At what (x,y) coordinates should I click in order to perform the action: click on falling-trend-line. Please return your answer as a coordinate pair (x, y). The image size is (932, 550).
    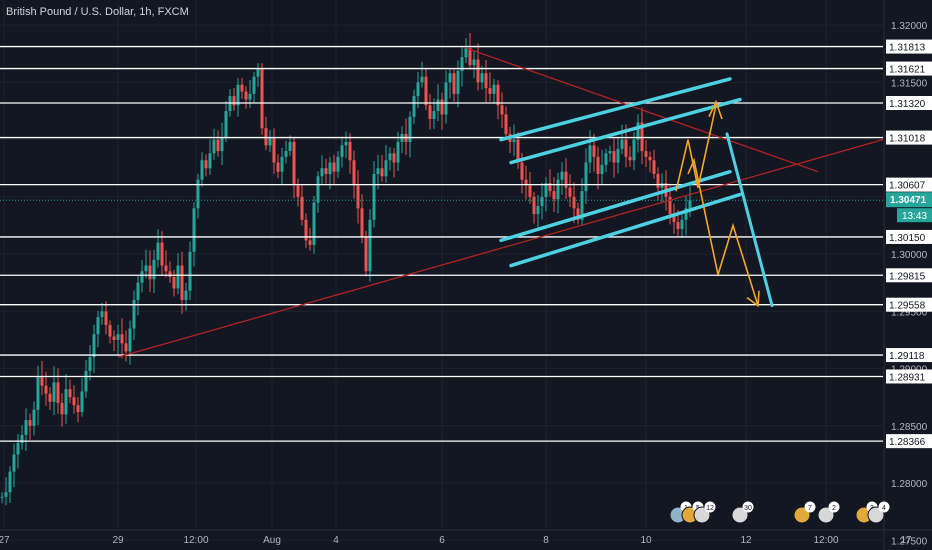
    Looking at the image, I should click on (642, 110).